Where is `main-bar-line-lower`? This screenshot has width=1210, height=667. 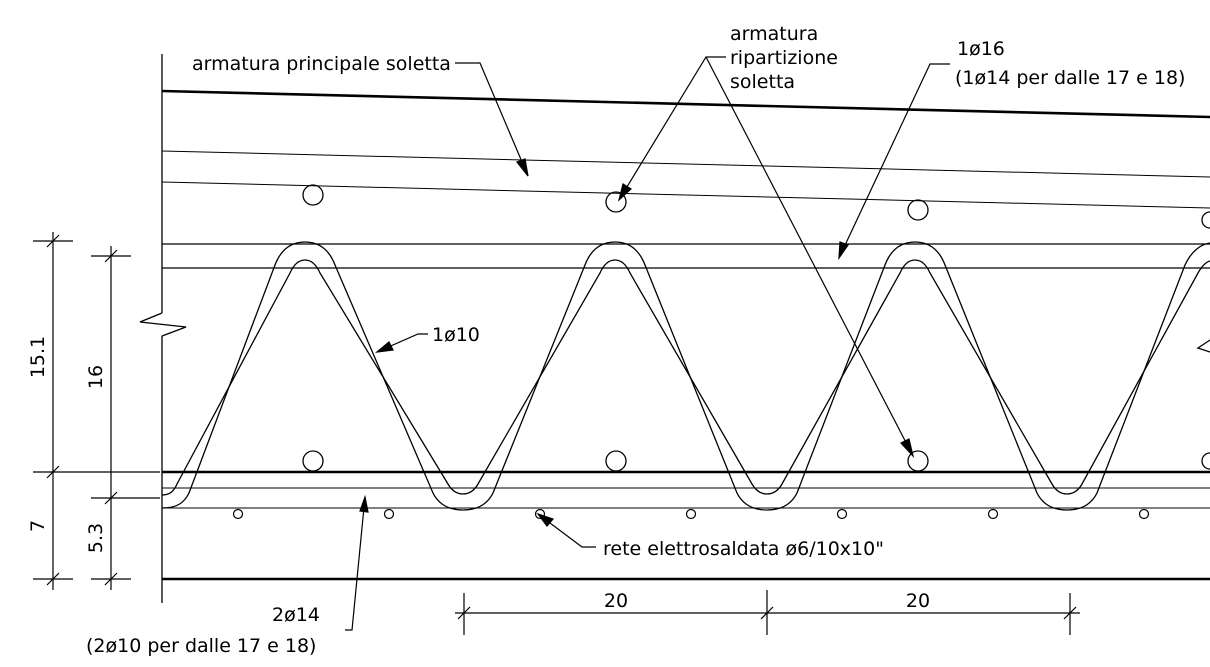
main-bar-line-lower is located at coordinates (685, 195).